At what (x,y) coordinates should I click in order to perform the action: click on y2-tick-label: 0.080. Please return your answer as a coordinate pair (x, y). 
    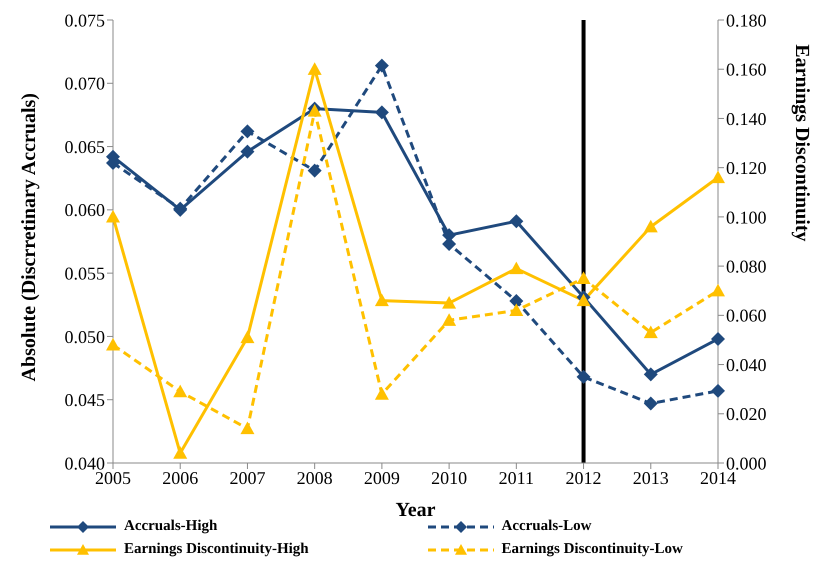
    Looking at the image, I should click on (746, 266).